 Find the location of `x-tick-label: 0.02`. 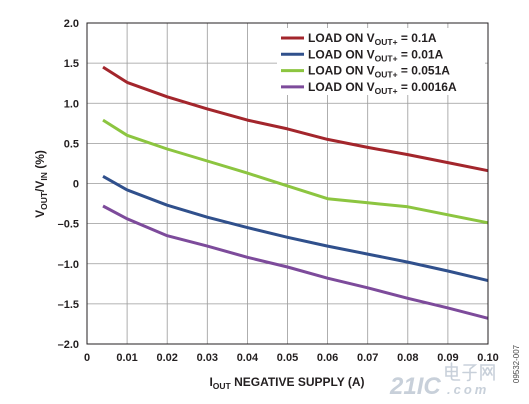

x-tick-label: 0.02 is located at coordinates (166, 358).